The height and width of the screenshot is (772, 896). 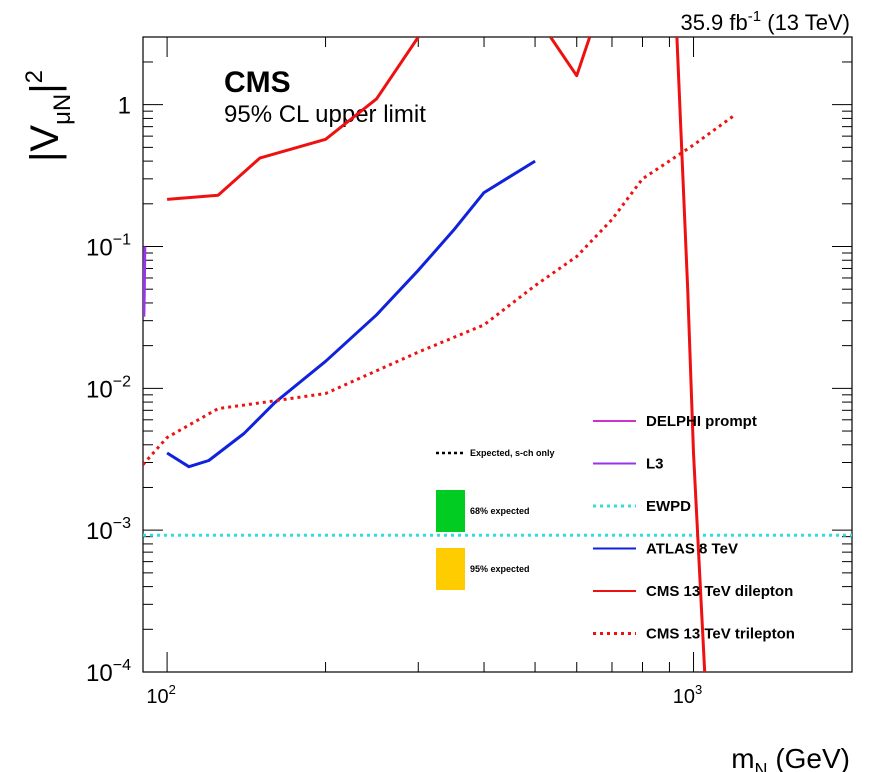 I want to click on x-tick-label: 10², so click(x=160, y=695).